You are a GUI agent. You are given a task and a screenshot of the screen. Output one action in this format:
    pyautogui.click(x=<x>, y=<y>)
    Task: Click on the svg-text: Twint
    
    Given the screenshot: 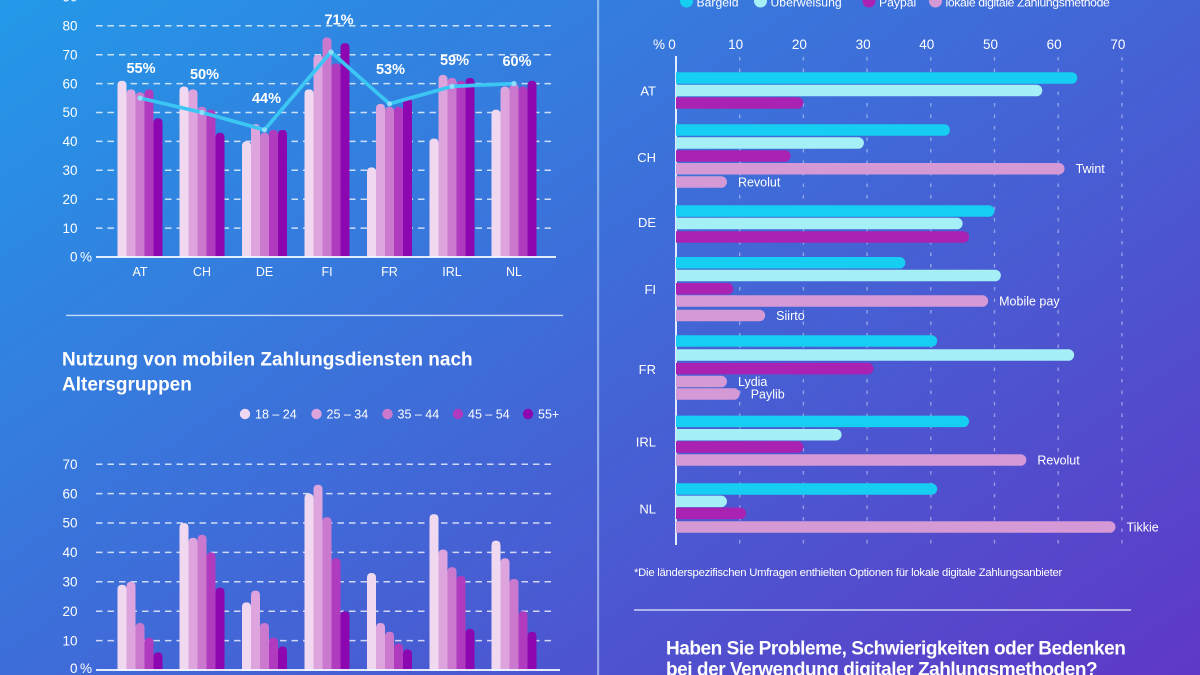 What is the action you would take?
    pyautogui.click(x=1091, y=169)
    